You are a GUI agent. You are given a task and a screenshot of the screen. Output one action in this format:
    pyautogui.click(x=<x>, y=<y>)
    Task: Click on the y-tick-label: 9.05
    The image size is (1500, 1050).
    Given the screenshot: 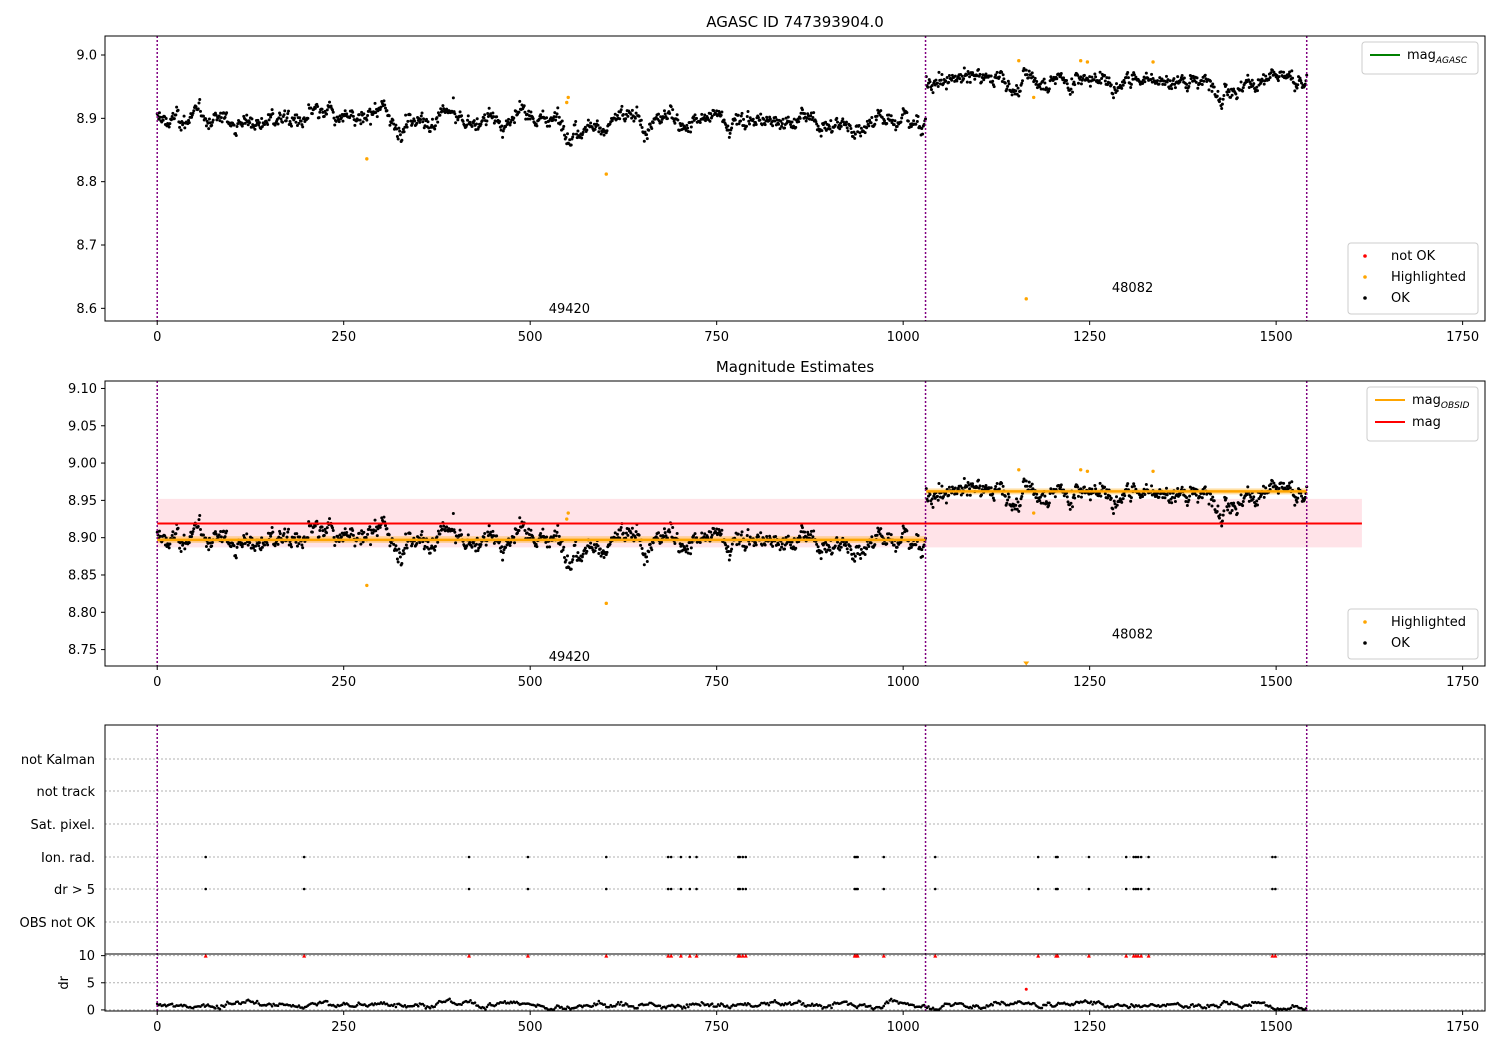 What is the action you would take?
    pyautogui.click(x=82, y=426)
    